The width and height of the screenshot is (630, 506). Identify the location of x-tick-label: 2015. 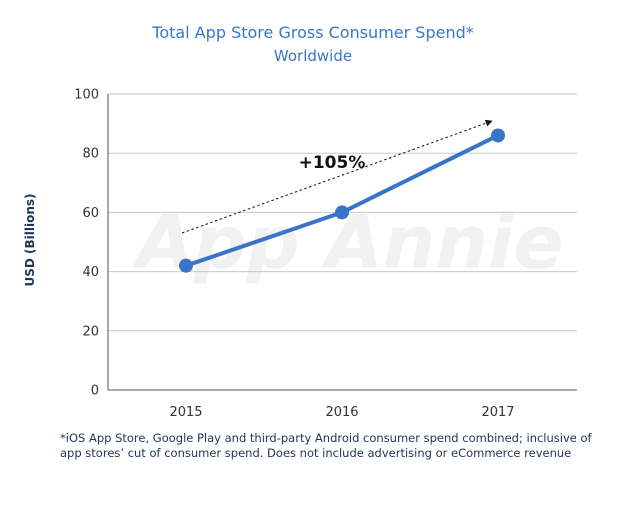
(185, 412).